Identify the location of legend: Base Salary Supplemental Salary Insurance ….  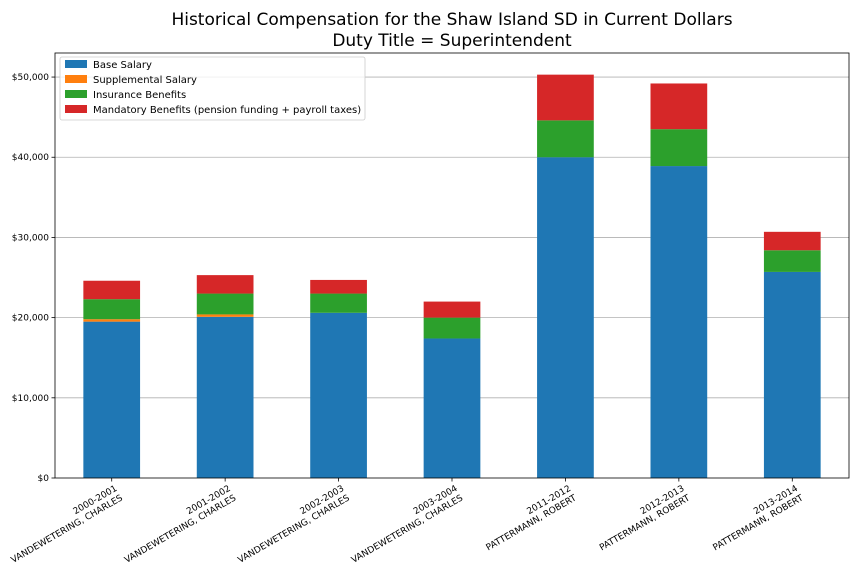
(212, 88).